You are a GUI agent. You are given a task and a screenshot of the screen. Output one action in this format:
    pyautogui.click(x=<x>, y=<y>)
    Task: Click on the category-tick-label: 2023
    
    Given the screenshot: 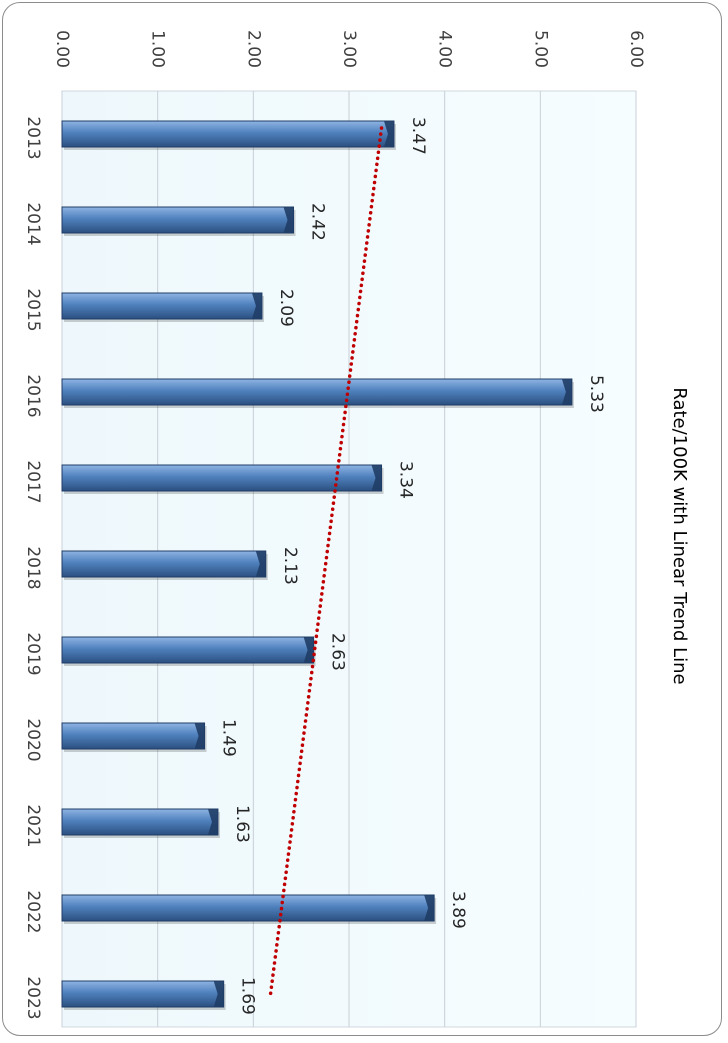 What is the action you would take?
    pyautogui.click(x=33, y=997)
    